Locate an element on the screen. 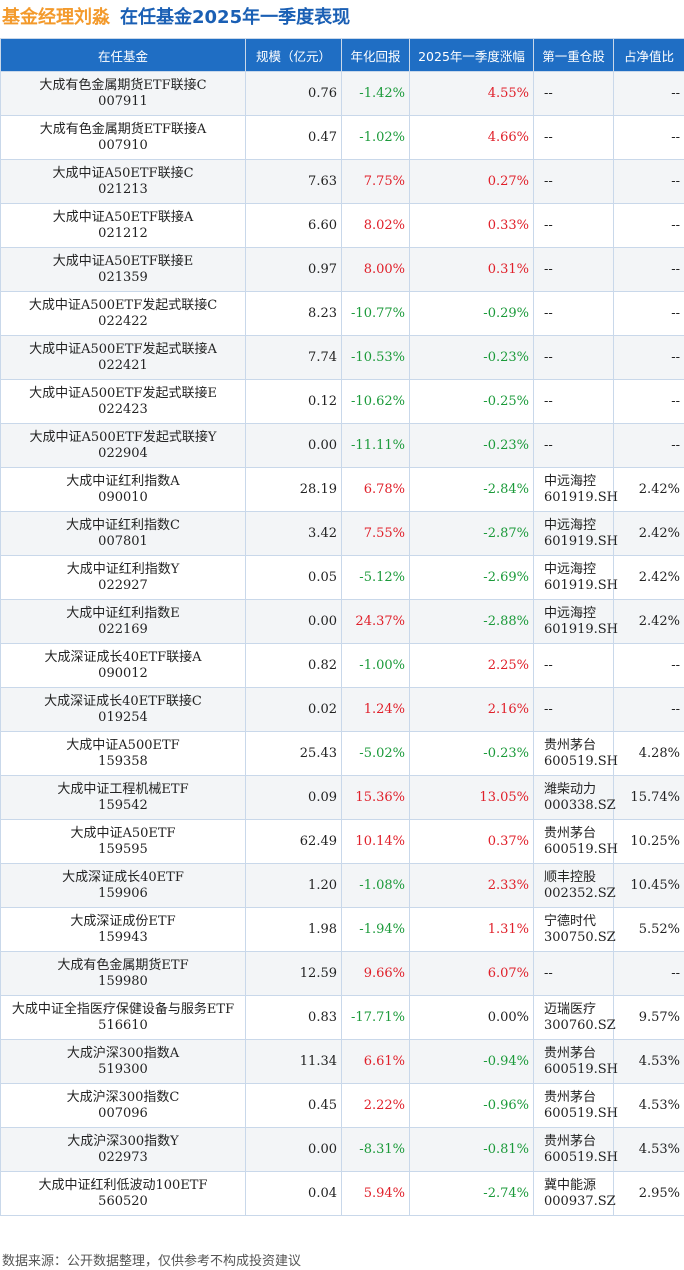 The width and height of the screenshot is (684, 1270). fund-name-cell: 大成中证红利指数Y 022927 is located at coordinates (123, 577).